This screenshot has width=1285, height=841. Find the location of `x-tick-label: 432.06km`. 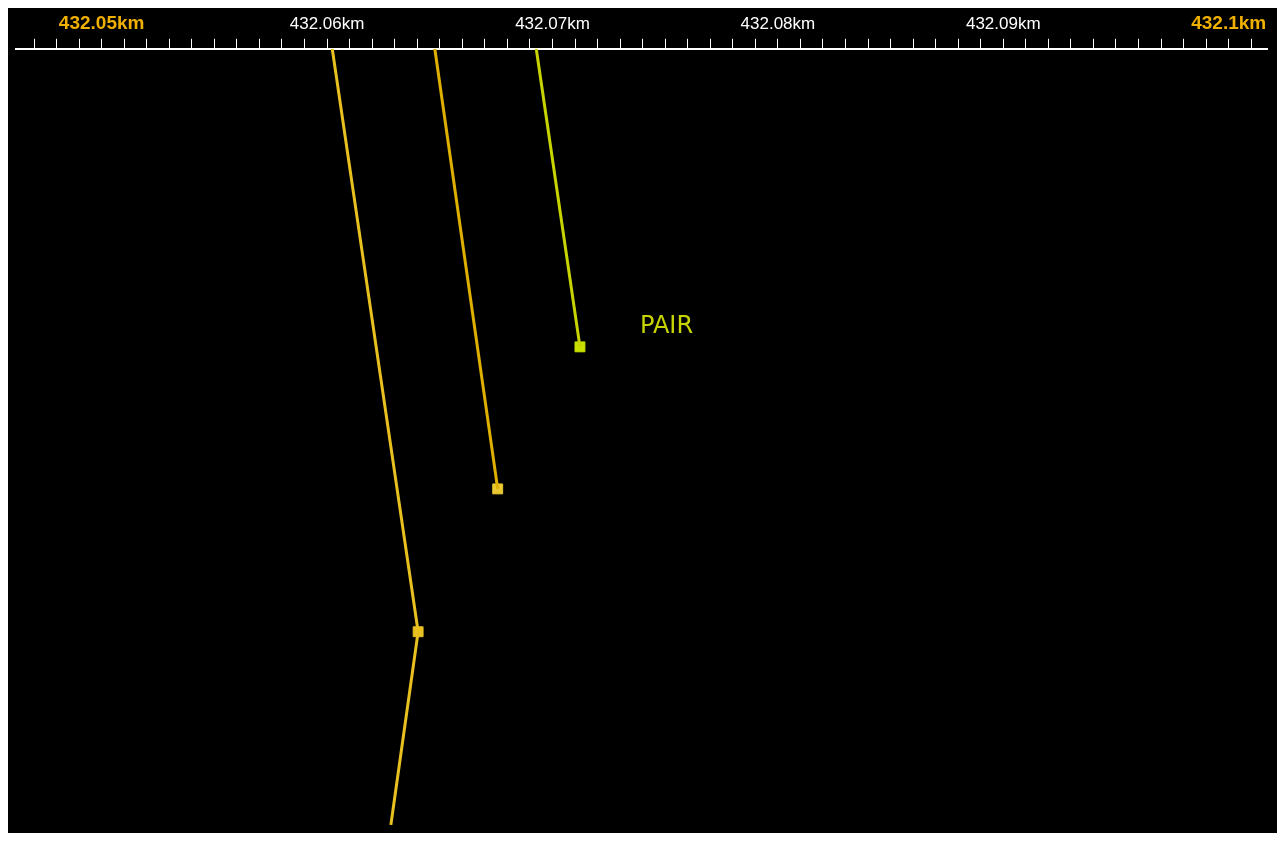

x-tick-label: 432.06km is located at coordinates (327, 24).